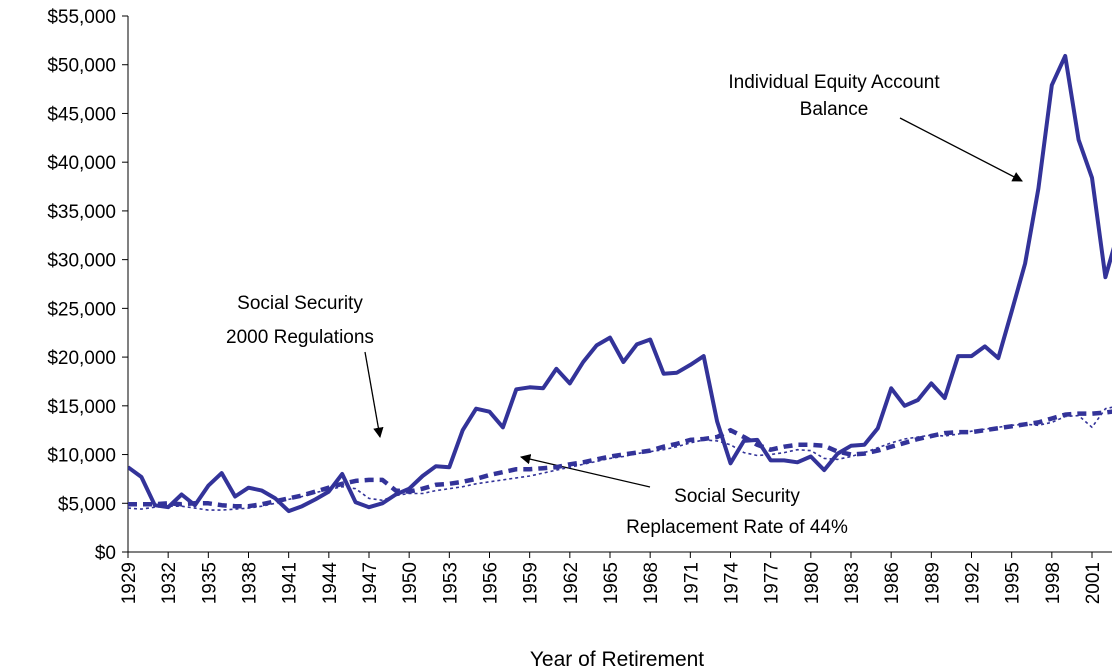 This screenshot has width=1112, height=672. Describe the element at coordinates (834, 109) in the screenshot. I see `annotation: Balance` at that location.